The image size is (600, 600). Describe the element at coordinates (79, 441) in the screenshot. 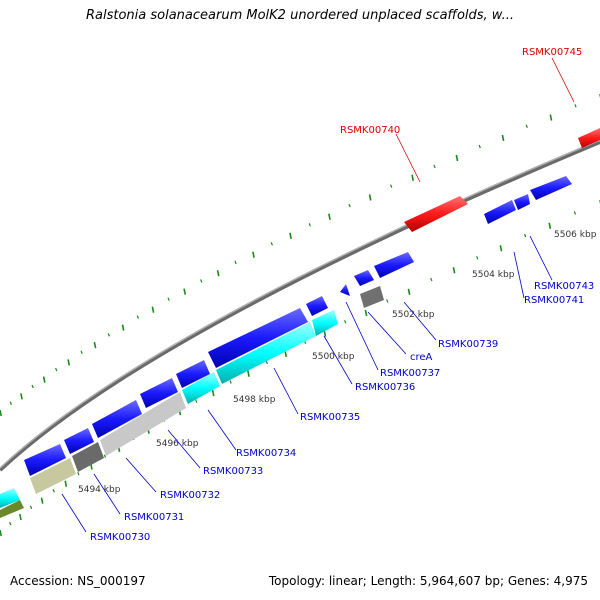

I see `gene-rsmk00731-a` at that location.